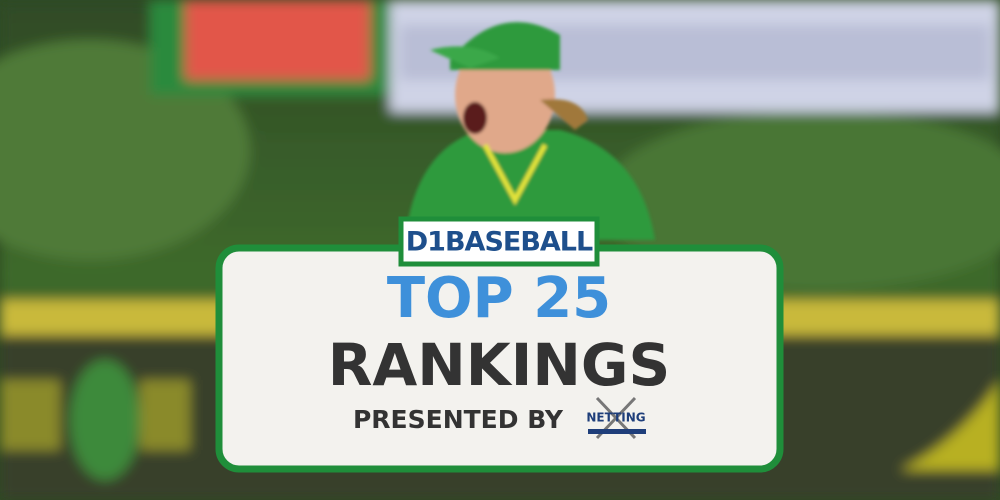 This screenshot has width=1000, height=500. Describe the element at coordinates (499, 298) in the screenshot. I see `headline: TOP 25` at that location.